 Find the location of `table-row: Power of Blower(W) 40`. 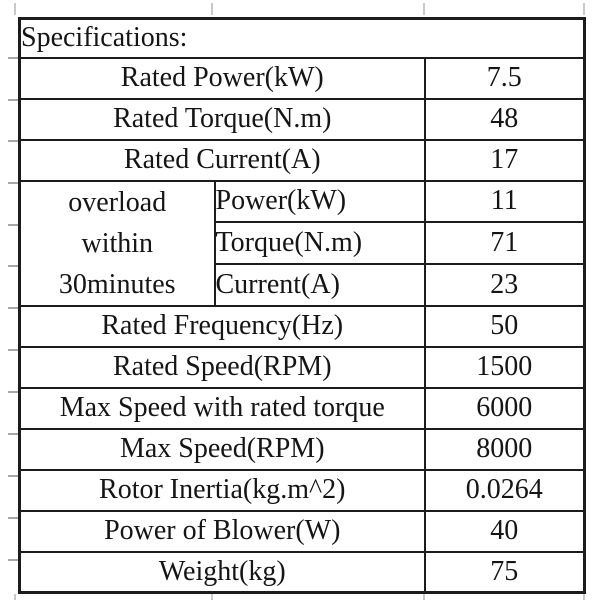

table-row: Power of Blower(W) 40 is located at coordinates (302, 531).